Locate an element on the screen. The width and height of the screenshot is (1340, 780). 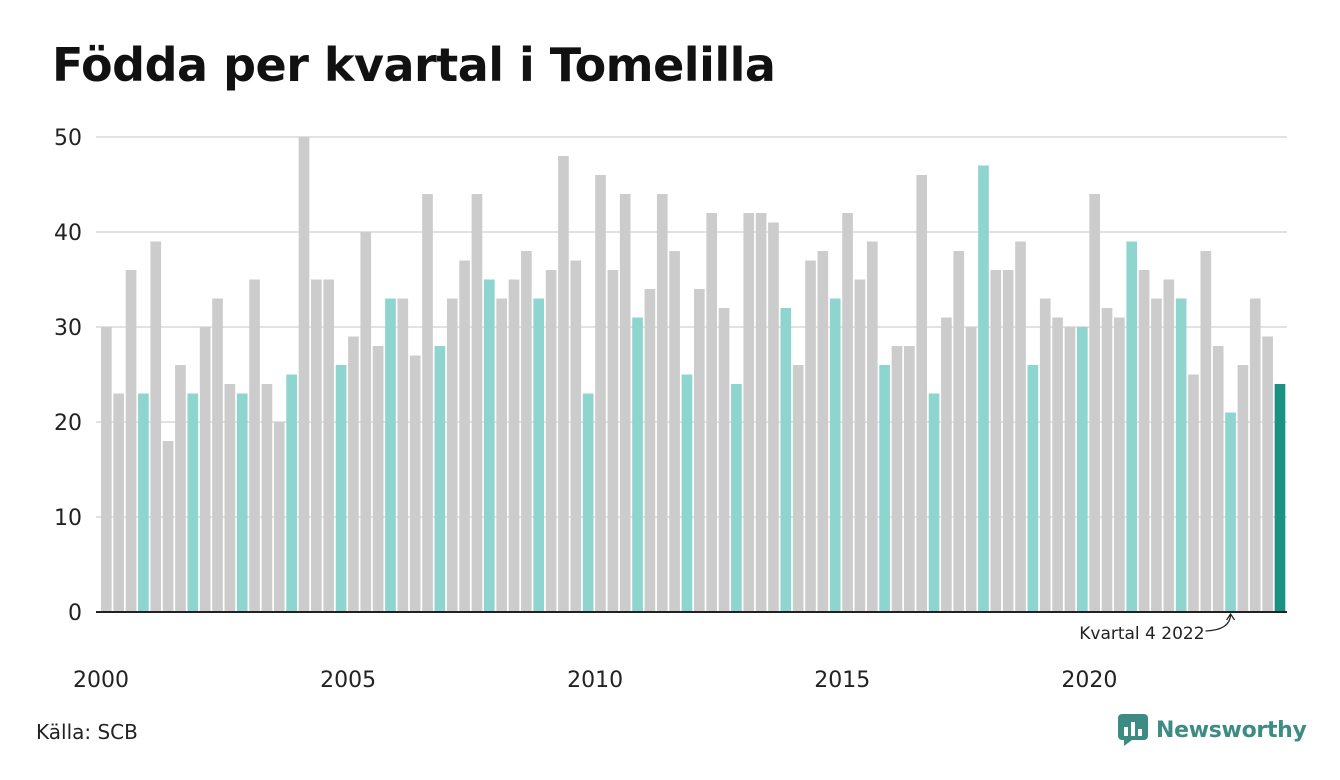
x-tick-label: 2010 is located at coordinates (595, 680).